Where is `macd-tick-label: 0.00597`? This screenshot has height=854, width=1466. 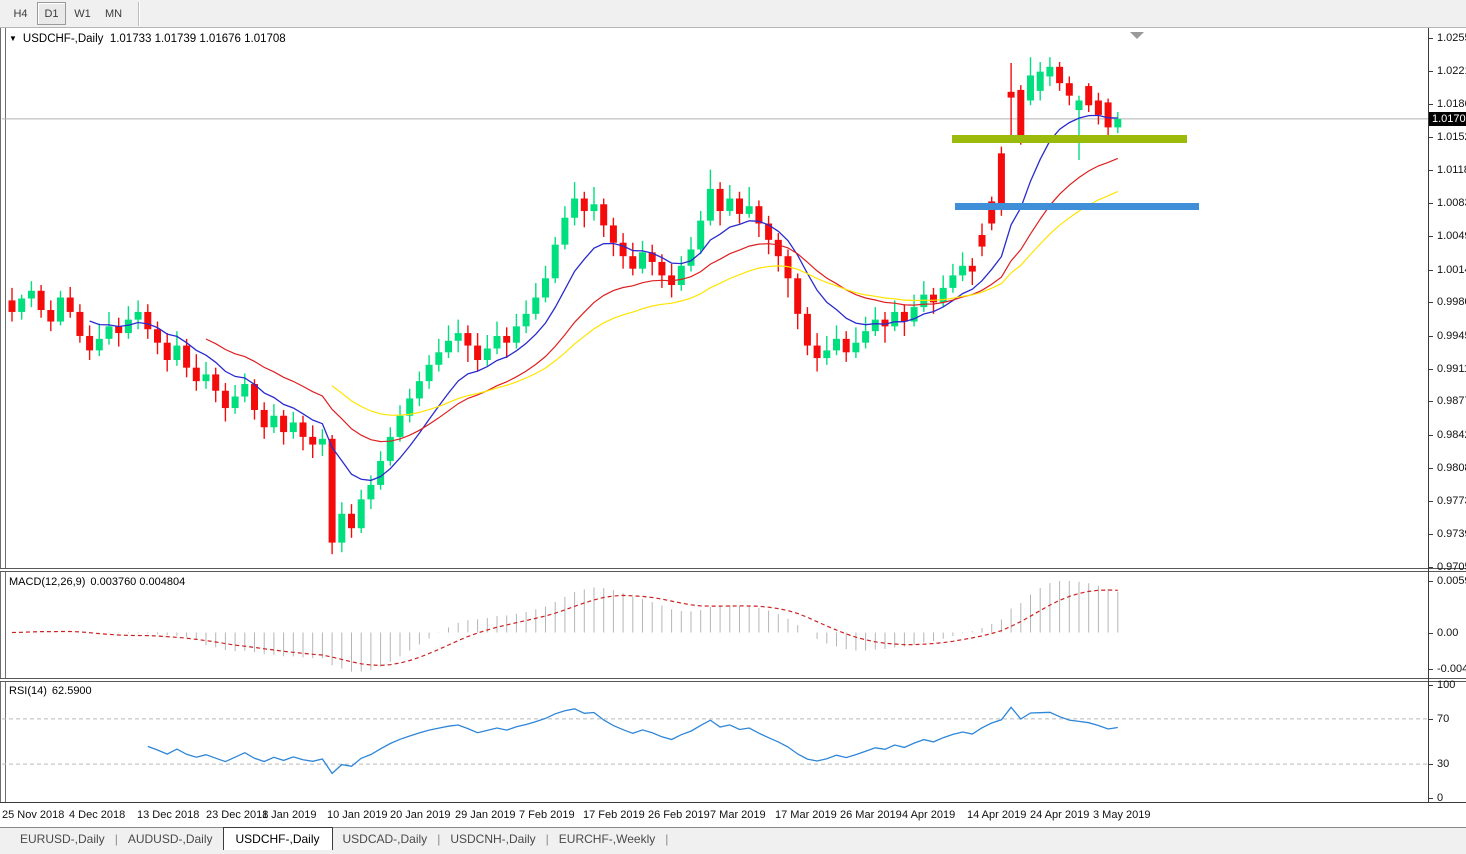 macd-tick-label: 0.00597 is located at coordinates (1451, 581).